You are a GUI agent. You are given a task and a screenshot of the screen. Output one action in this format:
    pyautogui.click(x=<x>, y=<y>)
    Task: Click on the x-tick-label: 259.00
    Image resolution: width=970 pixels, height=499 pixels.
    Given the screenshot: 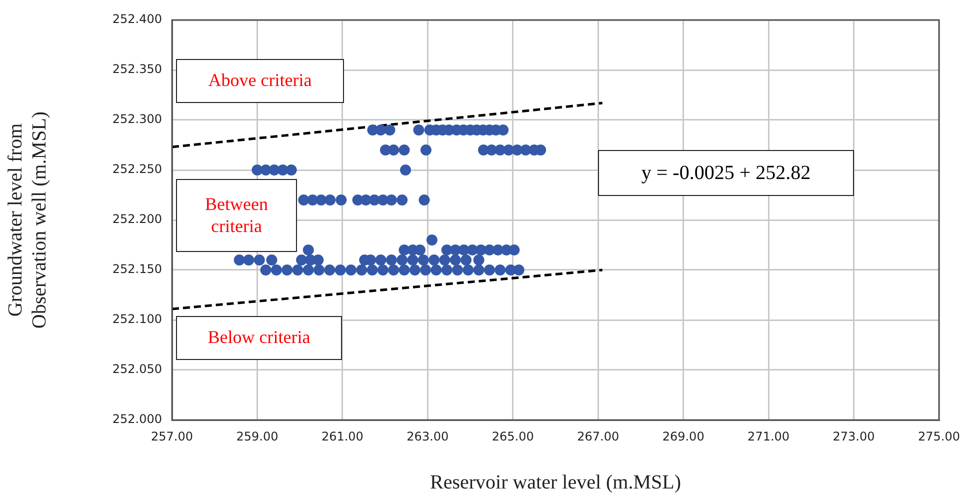 What is the action you would take?
    pyautogui.click(x=257, y=436)
    